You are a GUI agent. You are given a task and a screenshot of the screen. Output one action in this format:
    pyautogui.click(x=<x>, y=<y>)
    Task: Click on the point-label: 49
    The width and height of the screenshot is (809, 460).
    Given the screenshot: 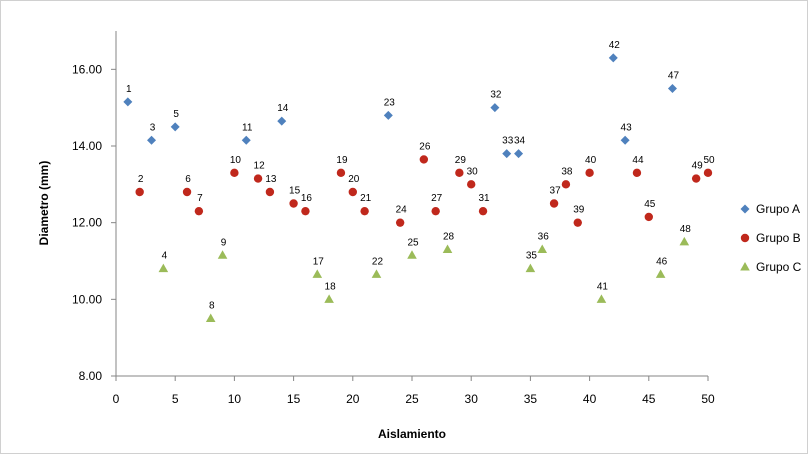 What is the action you would take?
    pyautogui.click(x=698, y=166)
    